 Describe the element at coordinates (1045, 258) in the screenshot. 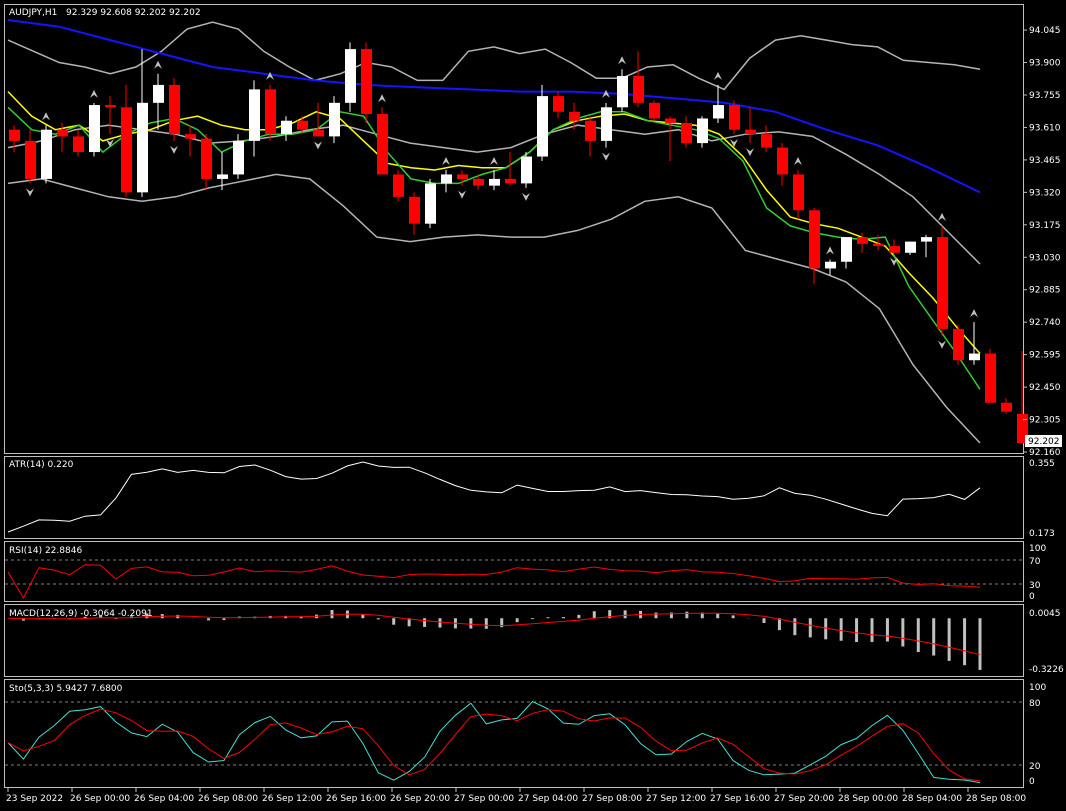

I see `price-tick-label: 93.030` at that location.